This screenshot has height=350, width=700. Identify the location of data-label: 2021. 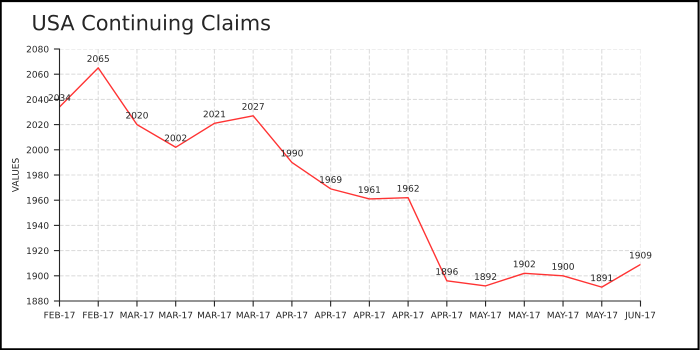
(215, 114).